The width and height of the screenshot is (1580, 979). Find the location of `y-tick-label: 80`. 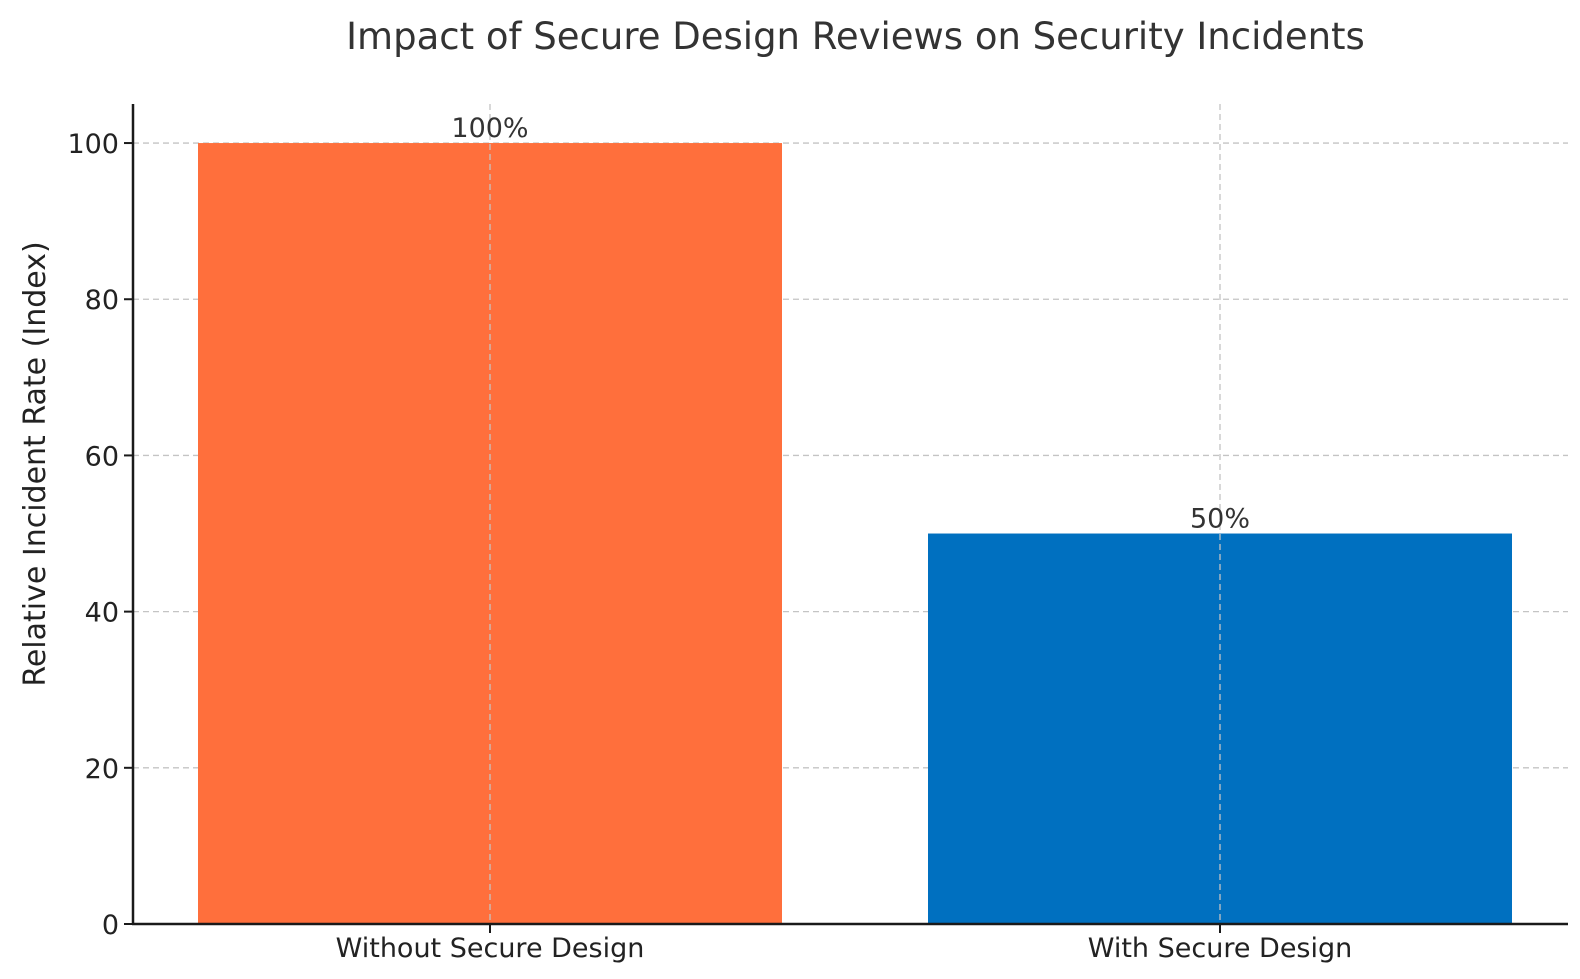

y-tick-label: 80 is located at coordinates (102, 300).